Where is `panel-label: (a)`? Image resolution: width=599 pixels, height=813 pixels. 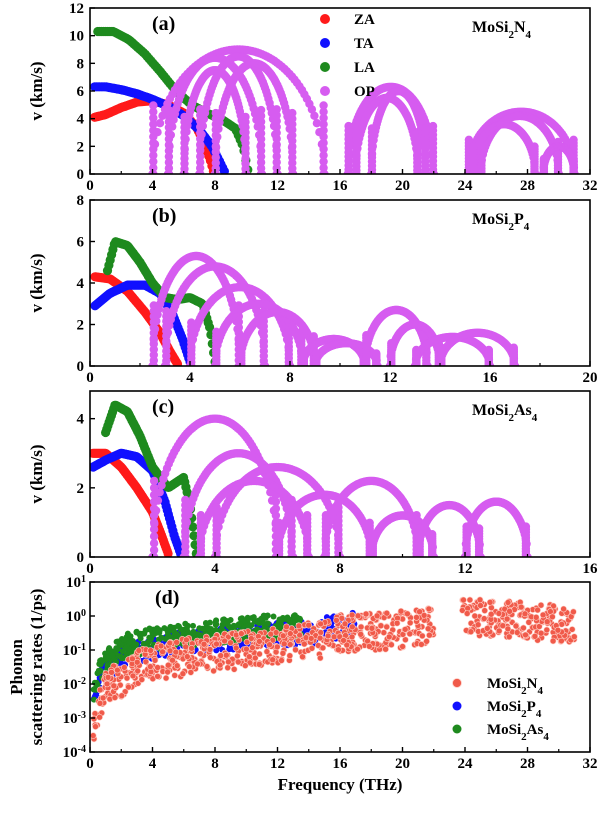 panel-label: (a) is located at coordinates (163, 24).